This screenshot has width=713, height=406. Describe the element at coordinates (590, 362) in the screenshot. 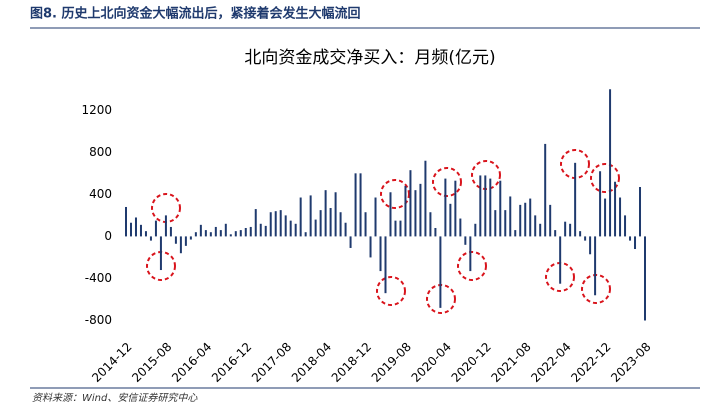

I see `x-tick-label: 2022-12` at that location.